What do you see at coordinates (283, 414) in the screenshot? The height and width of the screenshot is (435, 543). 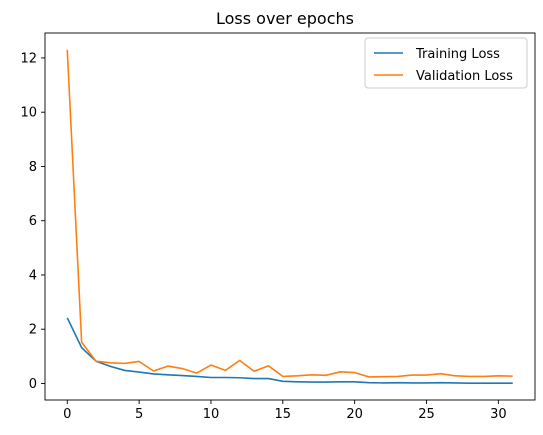 I see `x-tick-label-3: 15` at bounding box center [283, 414].